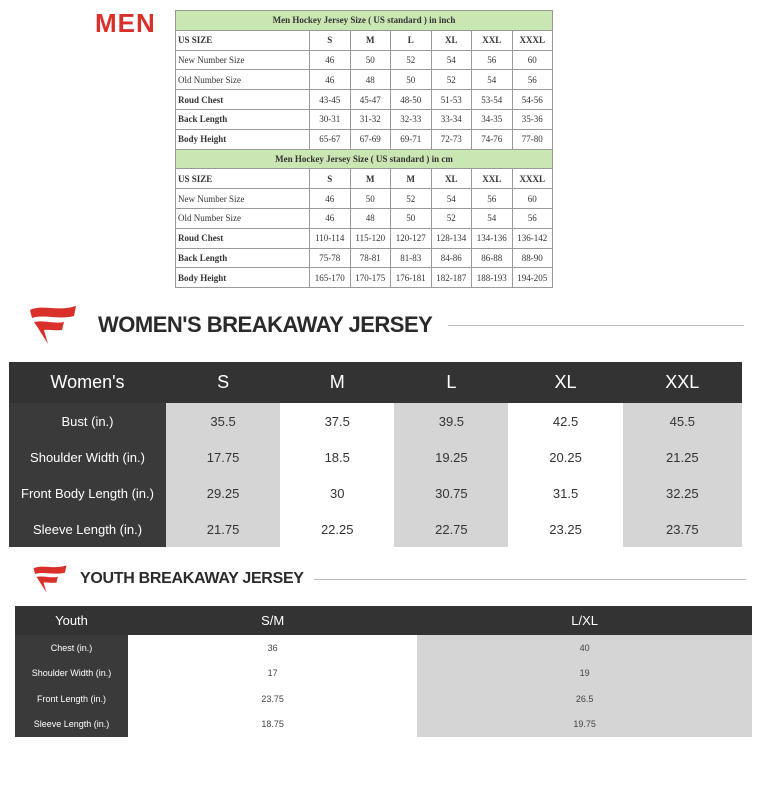 This screenshot has width=768, height=790. Describe the element at coordinates (411, 99) in the screenshot. I see `table-cell: 48-50` at that location.